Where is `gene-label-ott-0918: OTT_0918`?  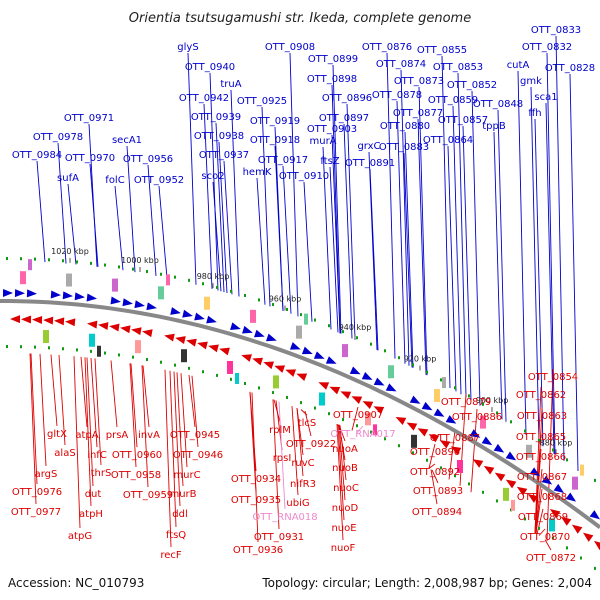 gene-label-ott-0918: OTT_0918 is located at coordinates (275, 140).